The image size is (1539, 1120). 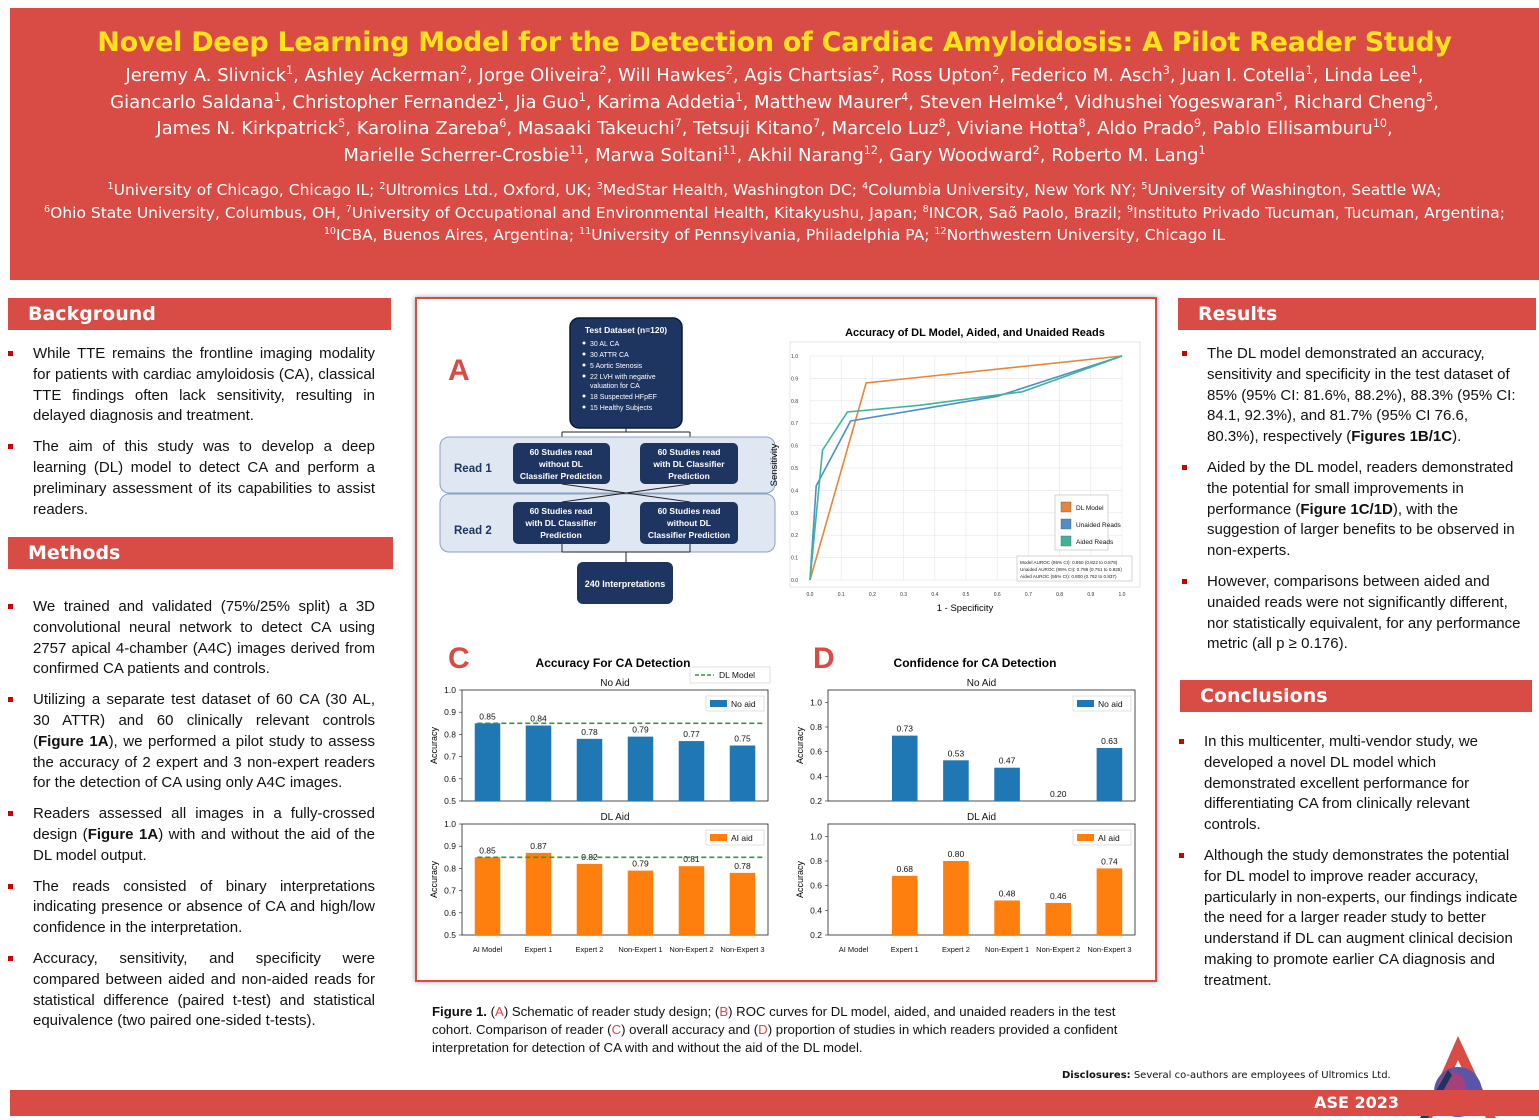 I want to click on read-box-line: without DL, so click(x=688, y=523).